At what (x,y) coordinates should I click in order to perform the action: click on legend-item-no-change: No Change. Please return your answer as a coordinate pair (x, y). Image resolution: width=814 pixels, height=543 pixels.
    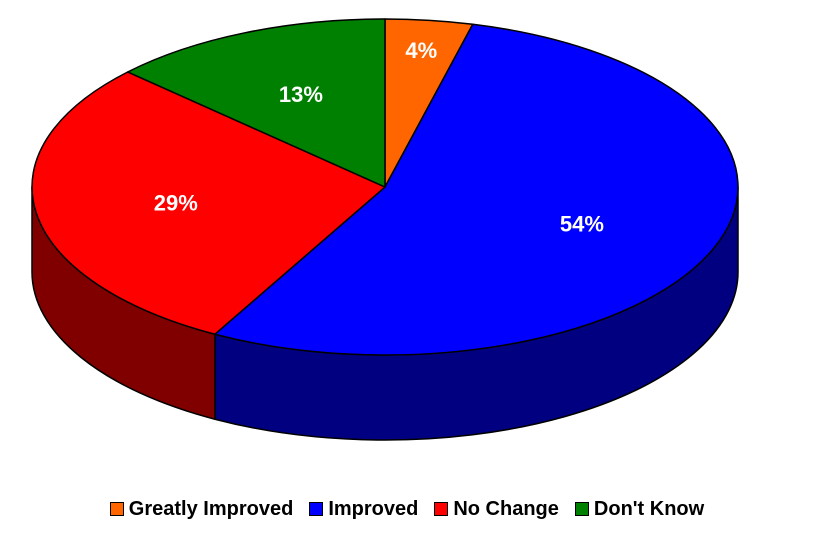
    Looking at the image, I should click on (496, 509).